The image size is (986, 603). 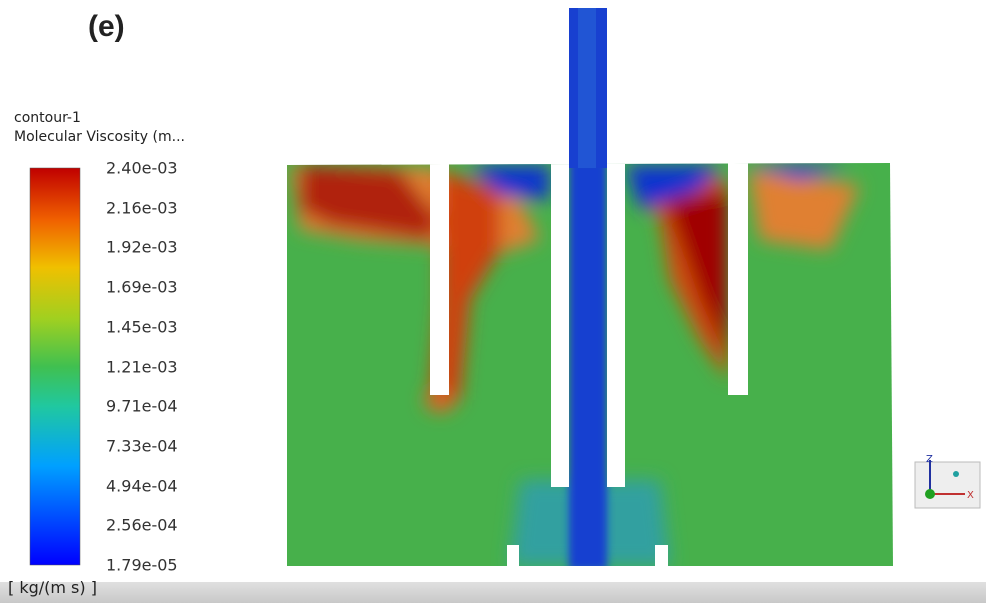 I want to click on axes-triad: Z X, so click(x=947, y=481).